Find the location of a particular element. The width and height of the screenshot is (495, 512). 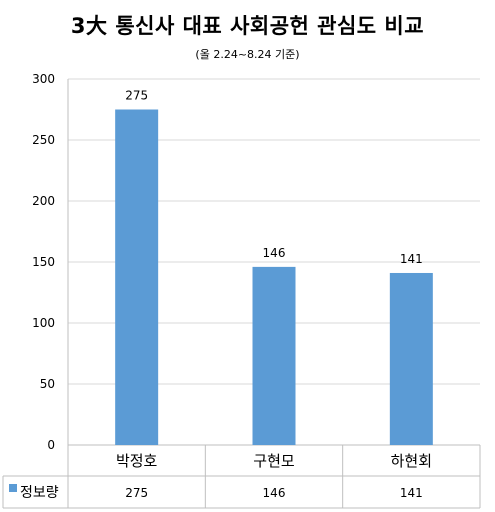

chart-title: 3大 통신사 대표 사회공헌 관심도 비교 is located at coordinates (247, 26).